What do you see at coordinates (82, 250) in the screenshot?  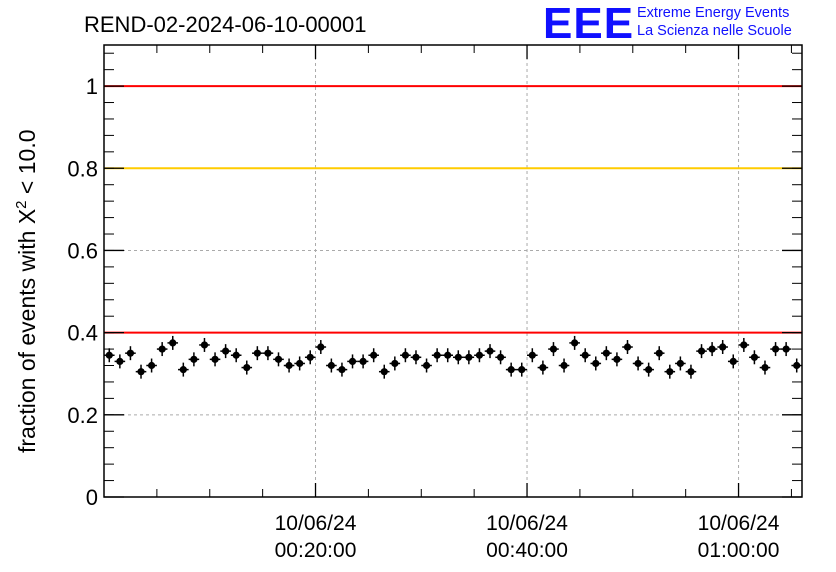 I see `y-tick-label: 0.6` at bounding box center [82, 250].